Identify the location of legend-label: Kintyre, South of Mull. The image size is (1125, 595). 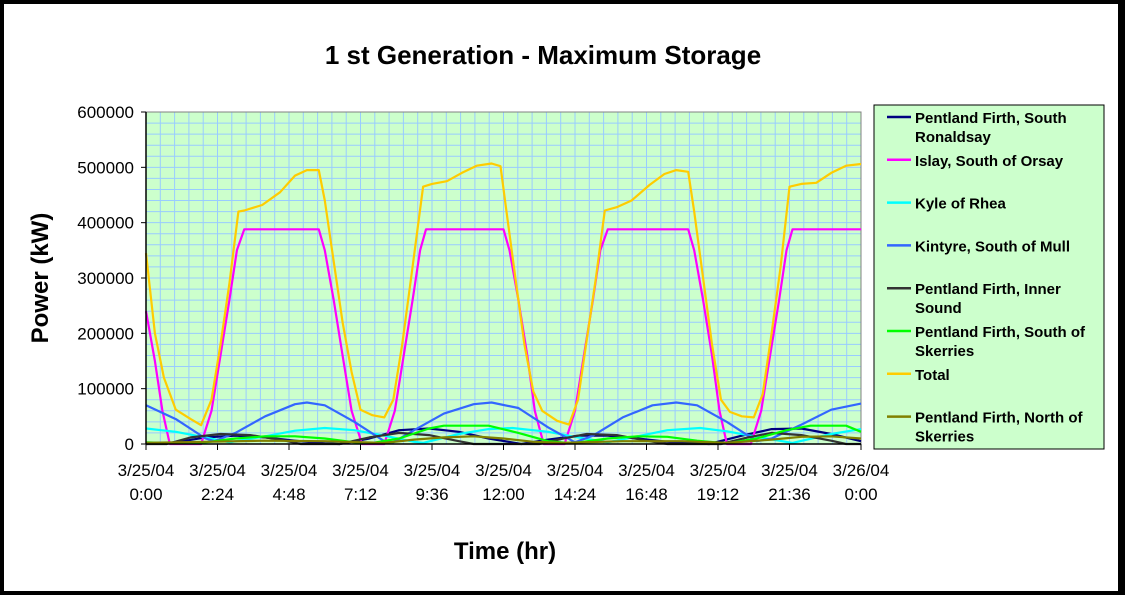
(992, 246).